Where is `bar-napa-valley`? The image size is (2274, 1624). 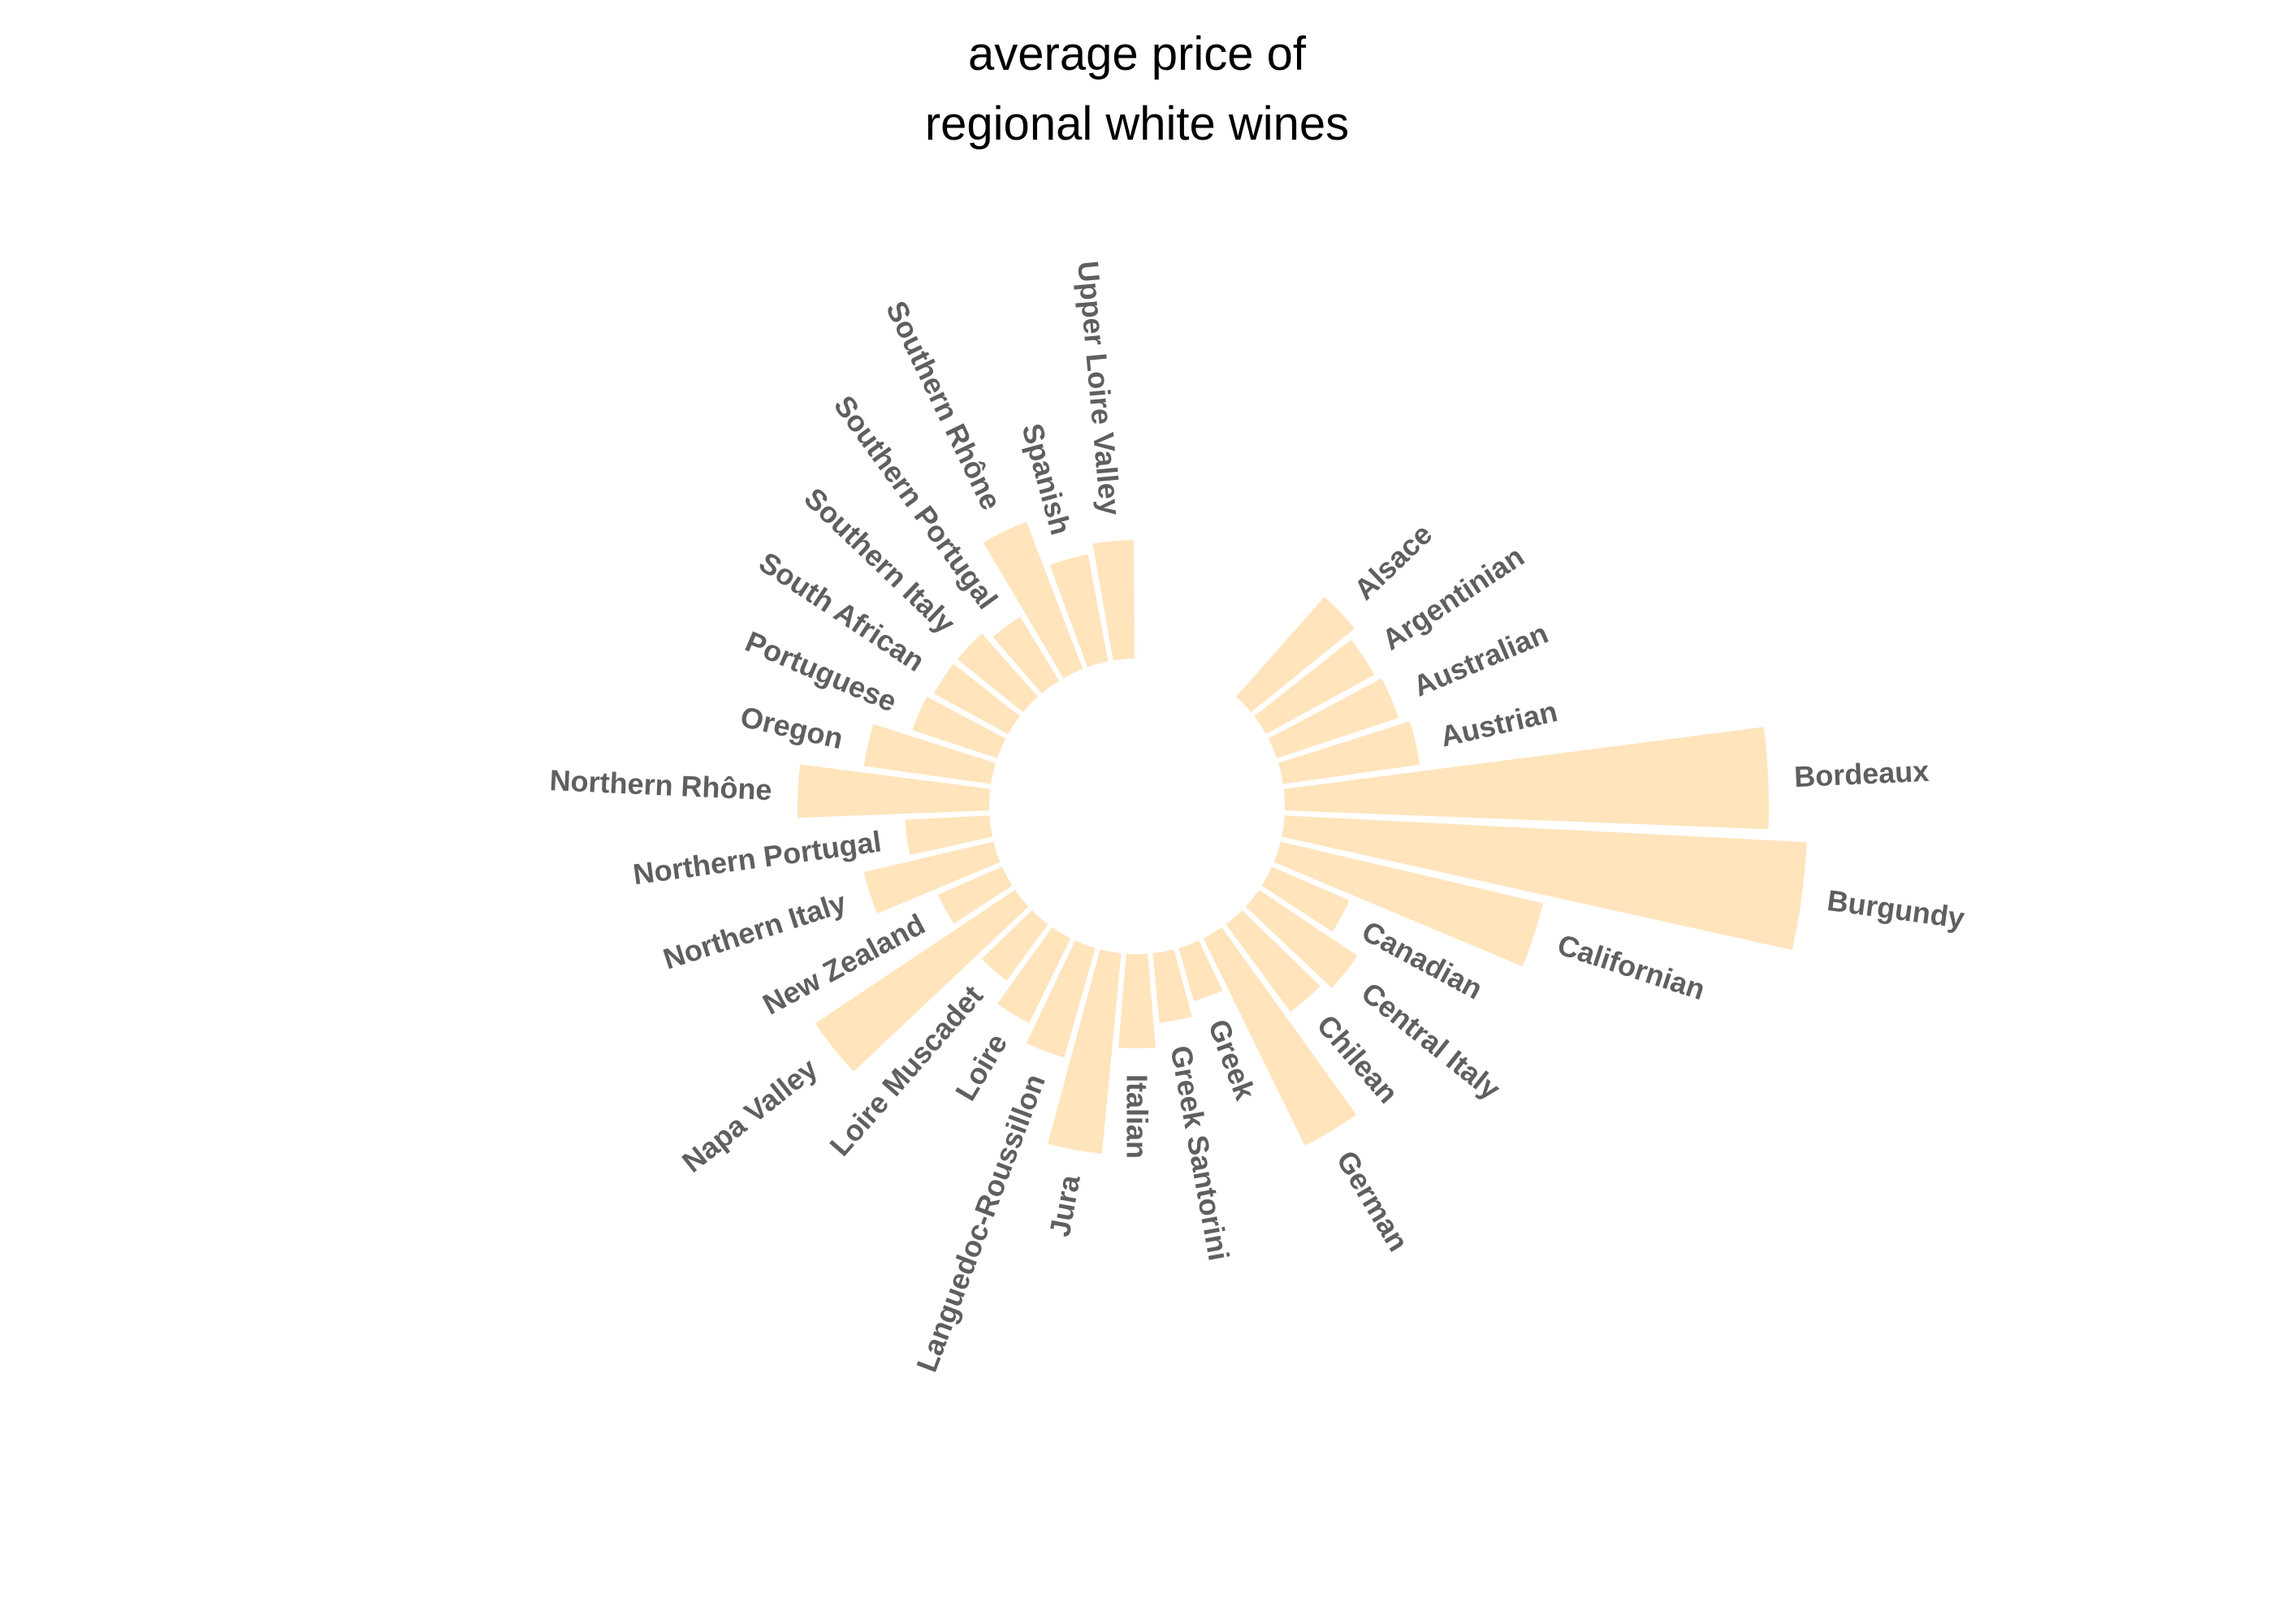 bar-napa-valley is located at coordinates (922, 981).